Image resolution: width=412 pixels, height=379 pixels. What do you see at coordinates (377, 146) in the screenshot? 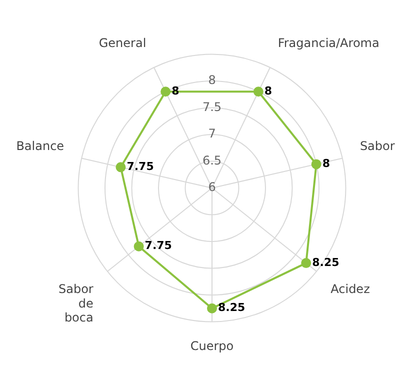
I see `spoke-label: Sabor` at bounding box center [377, 146].